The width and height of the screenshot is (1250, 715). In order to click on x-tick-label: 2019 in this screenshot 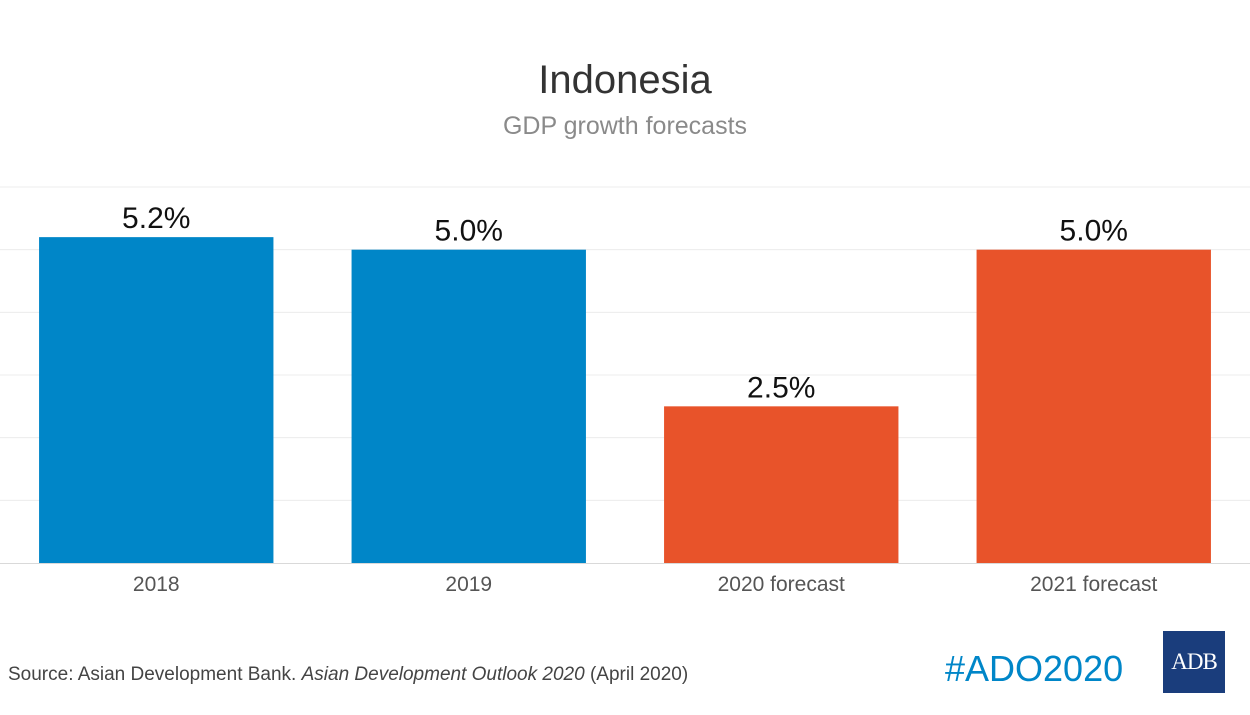, I will do `click(468, 584)`.